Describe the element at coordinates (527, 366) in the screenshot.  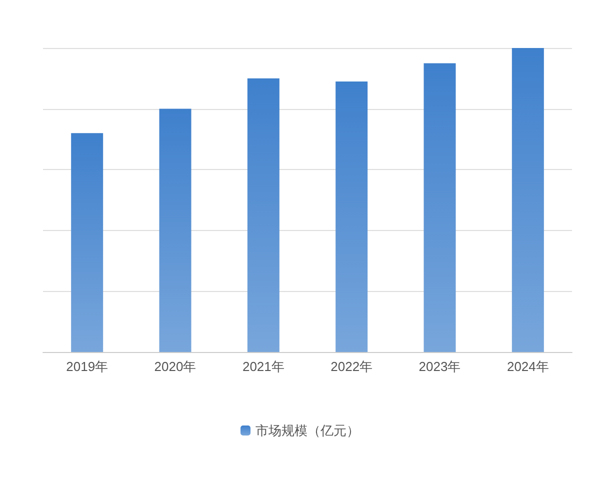
I see `x-tick-label: 2024年` at that location.